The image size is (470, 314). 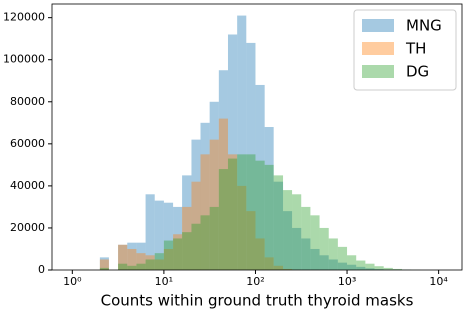 What do you see at coordinates (347, 281) in the screenshot?
I see `x-tick-label: 10³` at bounding box center [347, 281].